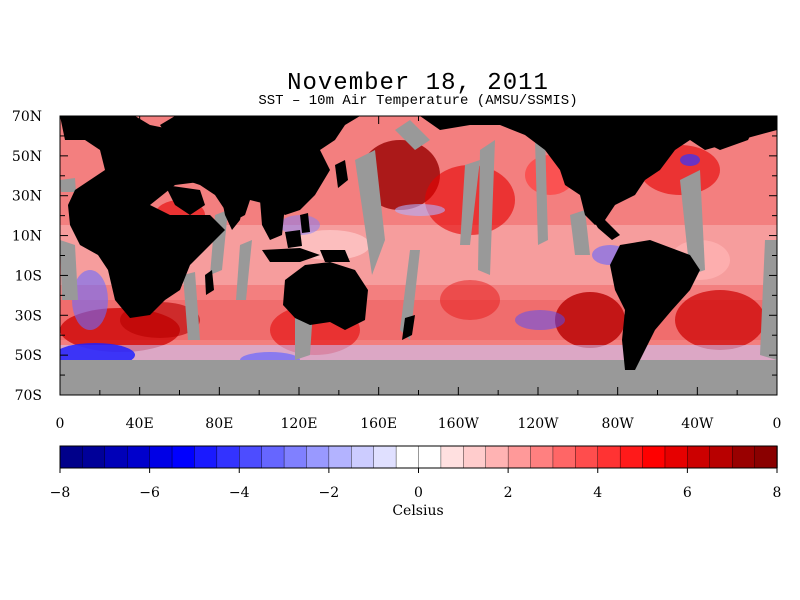  What do you see at coordinates (291, 255) in the screenshot?
I see `indonesia-landmass` at bounding box center [291, 255].